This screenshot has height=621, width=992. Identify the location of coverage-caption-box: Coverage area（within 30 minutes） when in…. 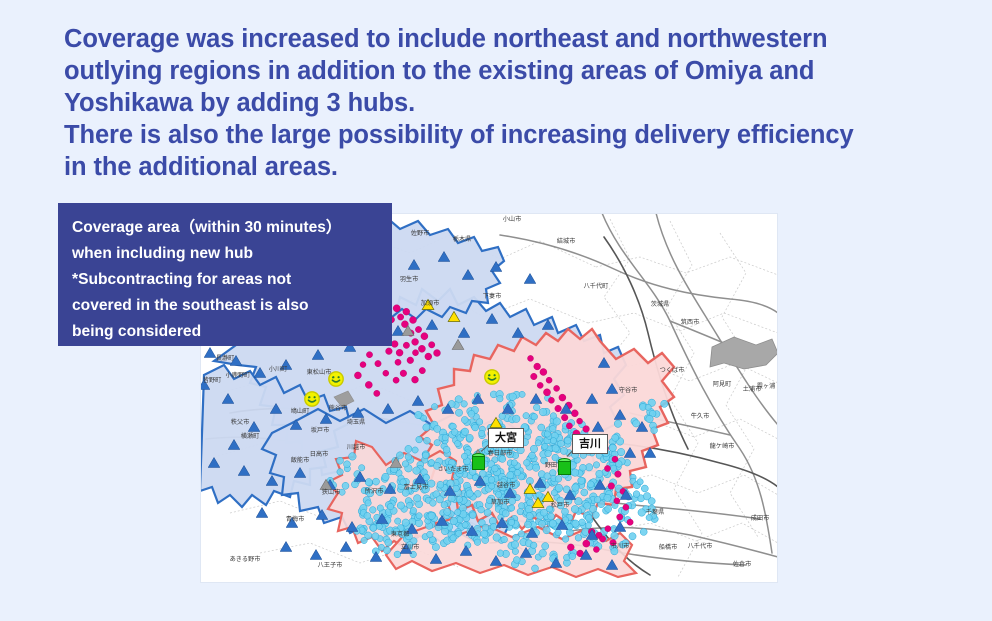
(225, 274).